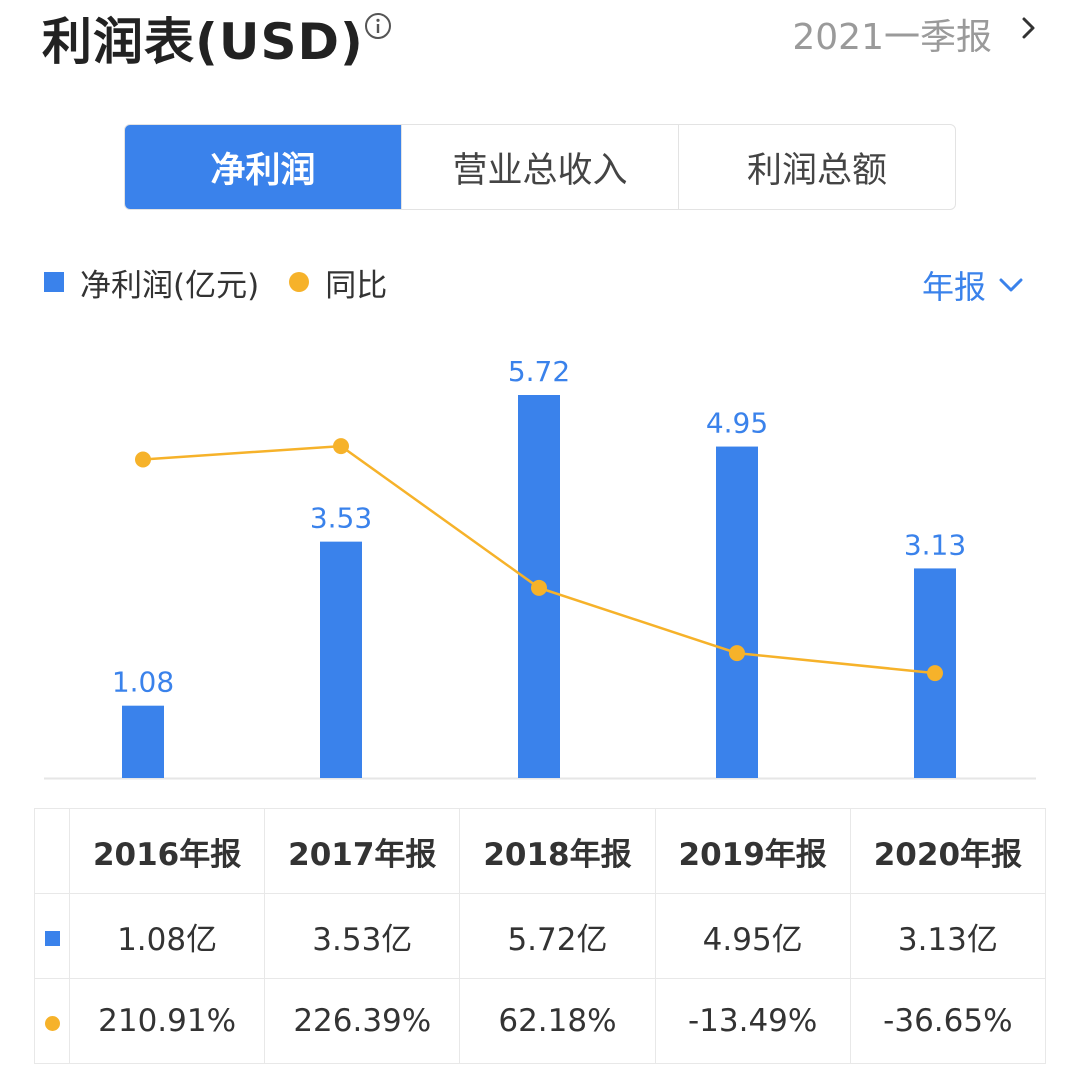 The image size is (1080, 1070). I want to click on tab-total-revenue: 营业总收入, so click(539, 167).